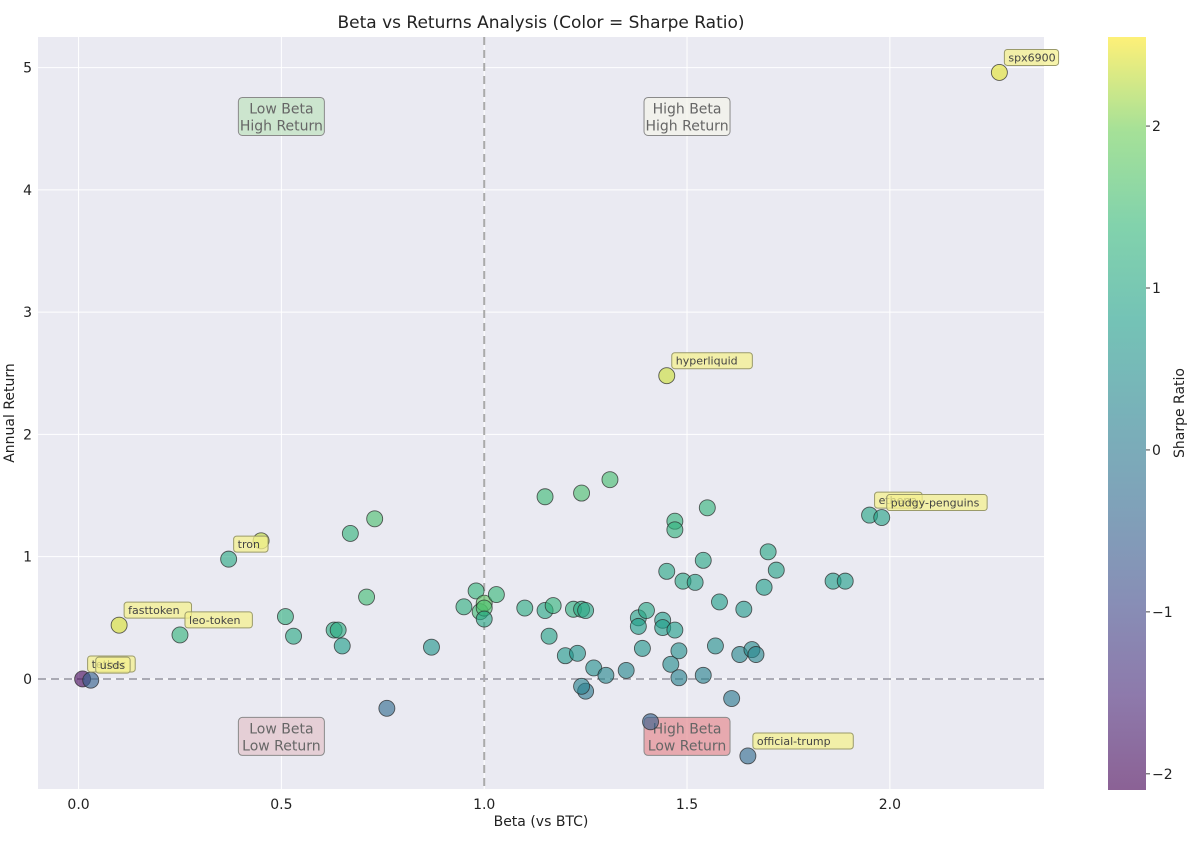 This screenshot has width=1200, height=845. What do you see at coordinates (1127, 413) in the screenshot?
I see `colorbar-gradient` at bounding box center [1127, 413].